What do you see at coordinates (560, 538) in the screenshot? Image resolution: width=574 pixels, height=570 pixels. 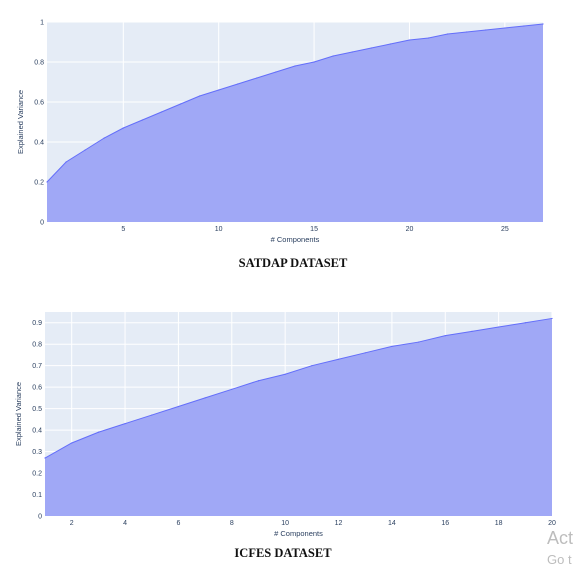 I see `activate-watermark-line1: Act` at bounding box center [560, 538].